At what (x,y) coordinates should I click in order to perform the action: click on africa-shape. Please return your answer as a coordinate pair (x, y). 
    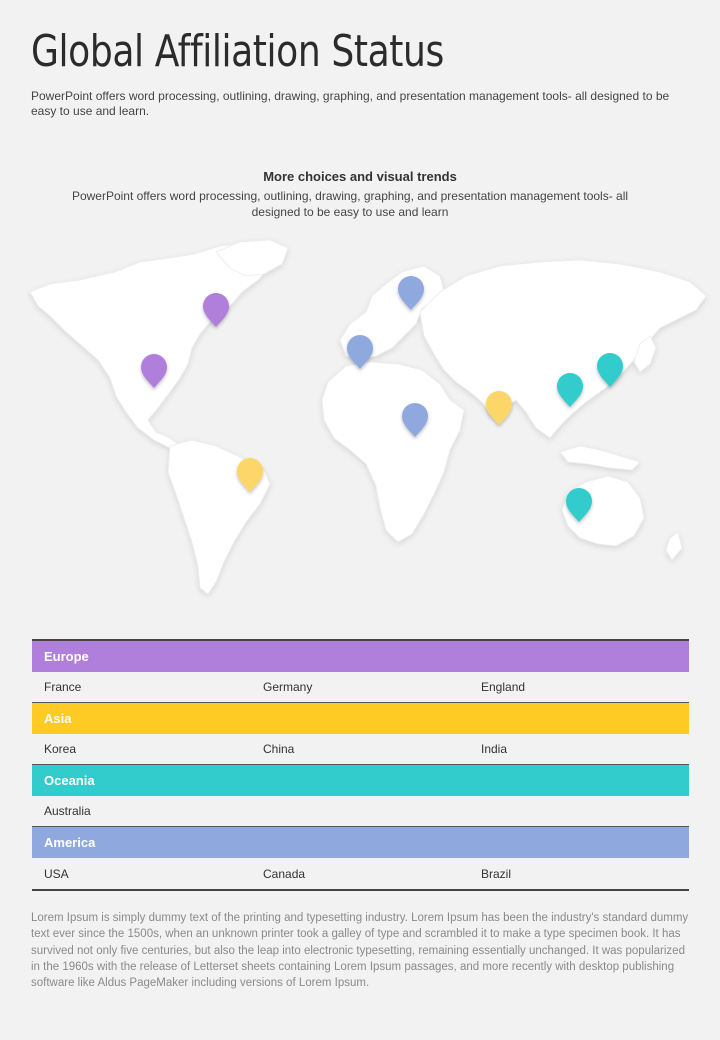
    Looking at the image, I should click on (393, 452).